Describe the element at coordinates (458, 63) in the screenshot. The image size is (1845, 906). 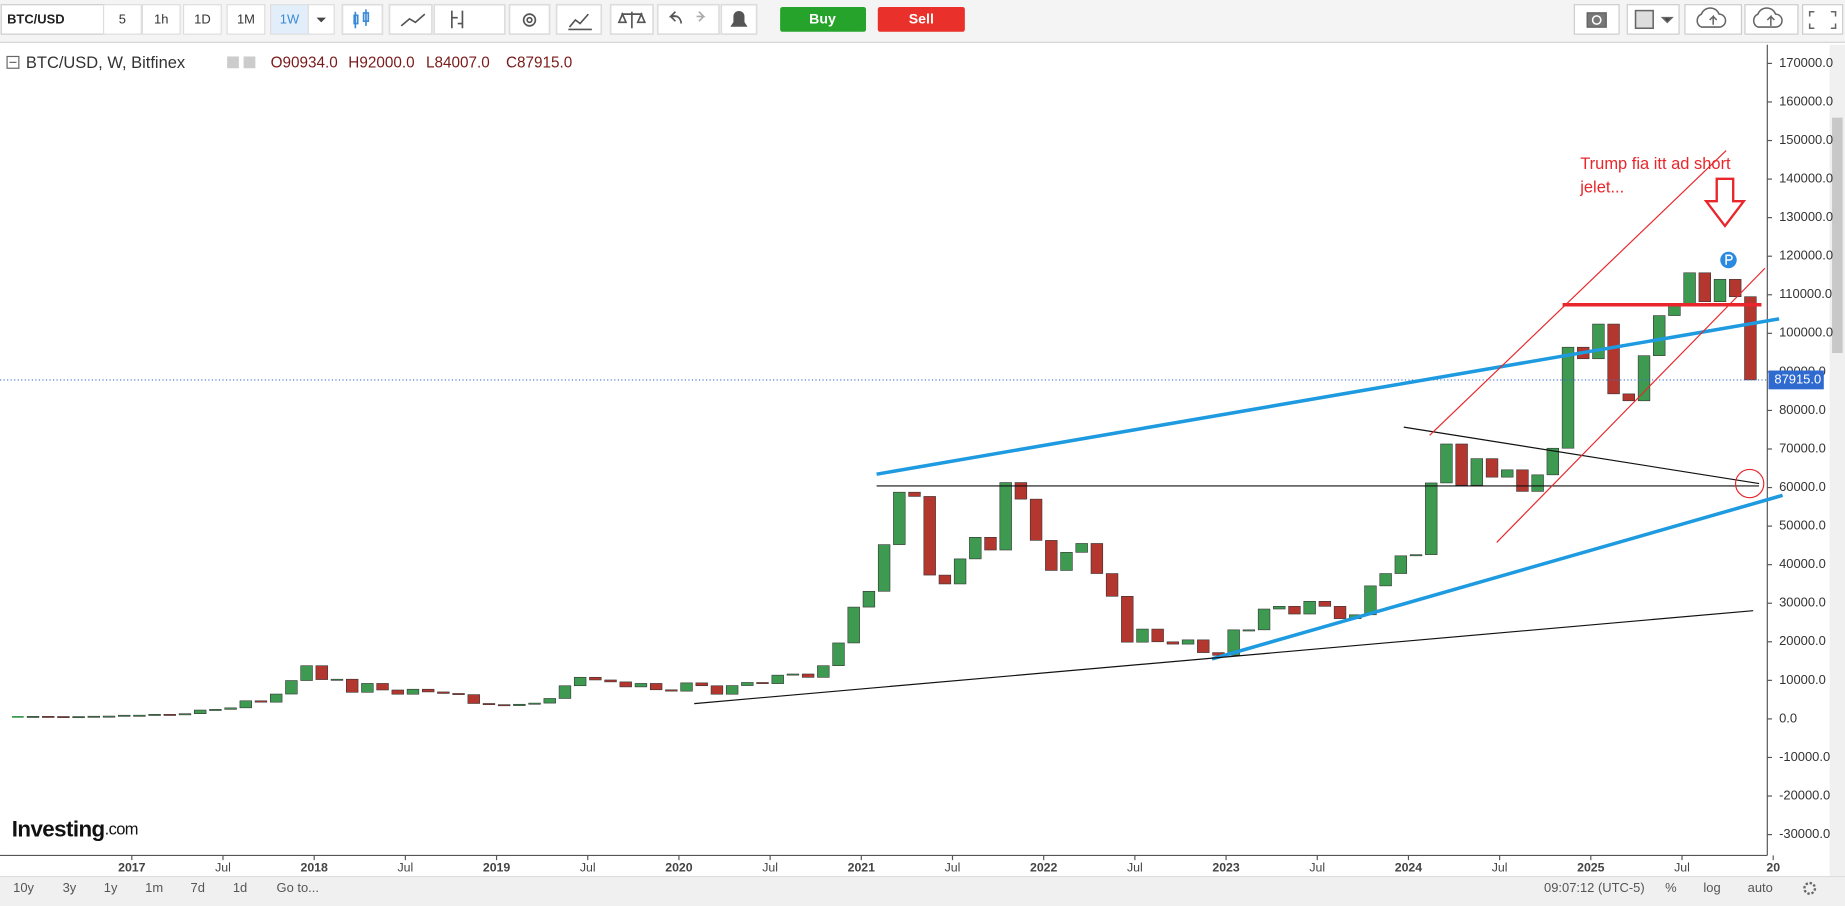
I see `ohlc-value: L84007.0` at that location.